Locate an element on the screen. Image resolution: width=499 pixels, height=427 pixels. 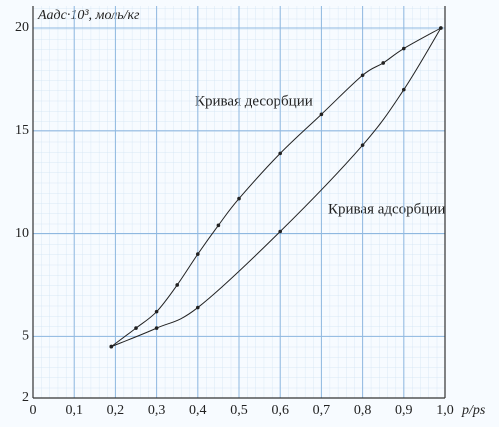
x-axis-label: p/ps is located at coordinates (473, 410).